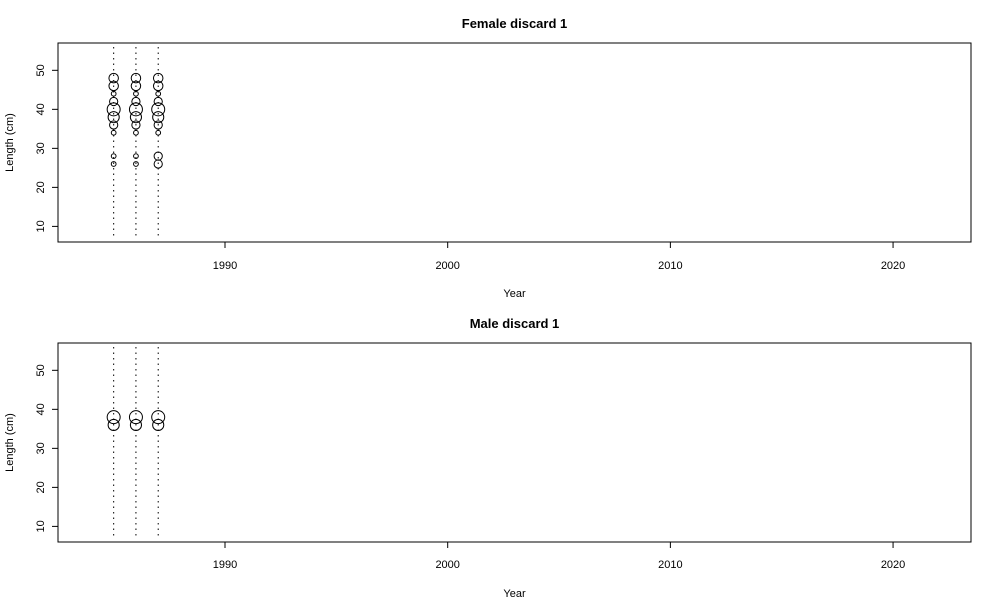 Image resolution: width=1000 pixels, height=600 pixels. I want to click on chart-title: Female discard 1, so click(515, 23).